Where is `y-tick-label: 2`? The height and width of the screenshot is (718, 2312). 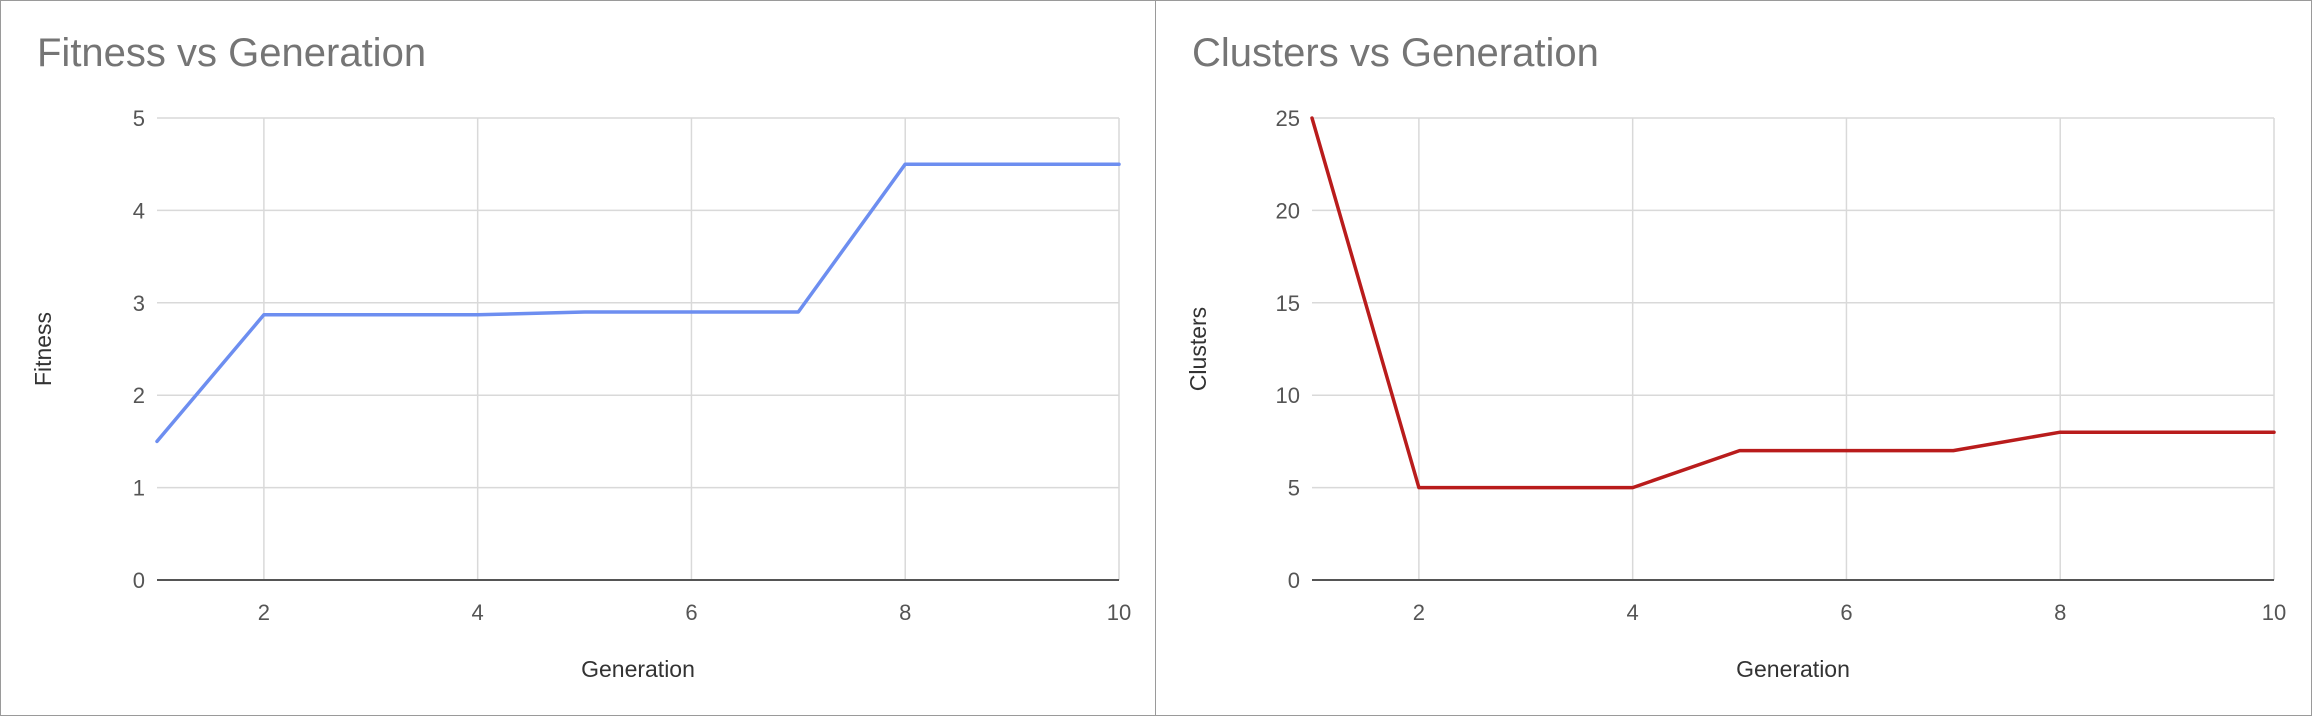
y-tick-label: 2 is located at coordinates (139, 395).